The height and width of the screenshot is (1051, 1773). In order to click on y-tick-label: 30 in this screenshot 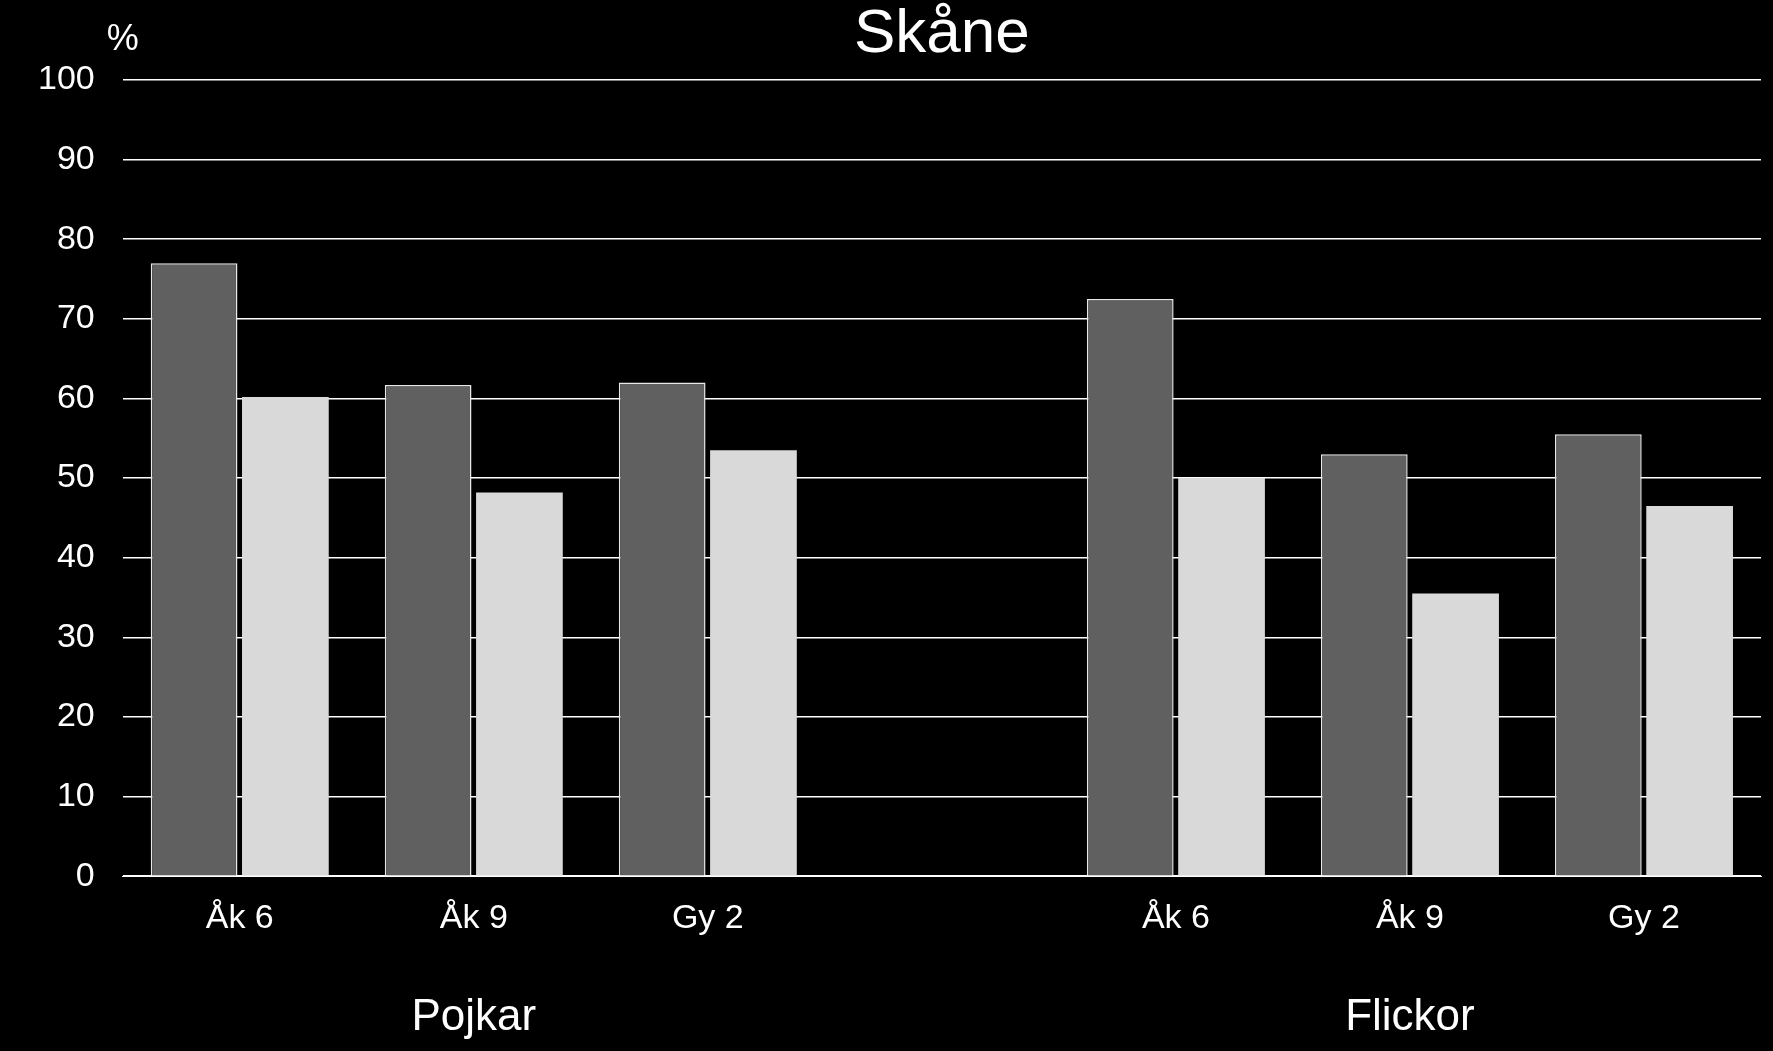, I will do `click(75, 634)`.